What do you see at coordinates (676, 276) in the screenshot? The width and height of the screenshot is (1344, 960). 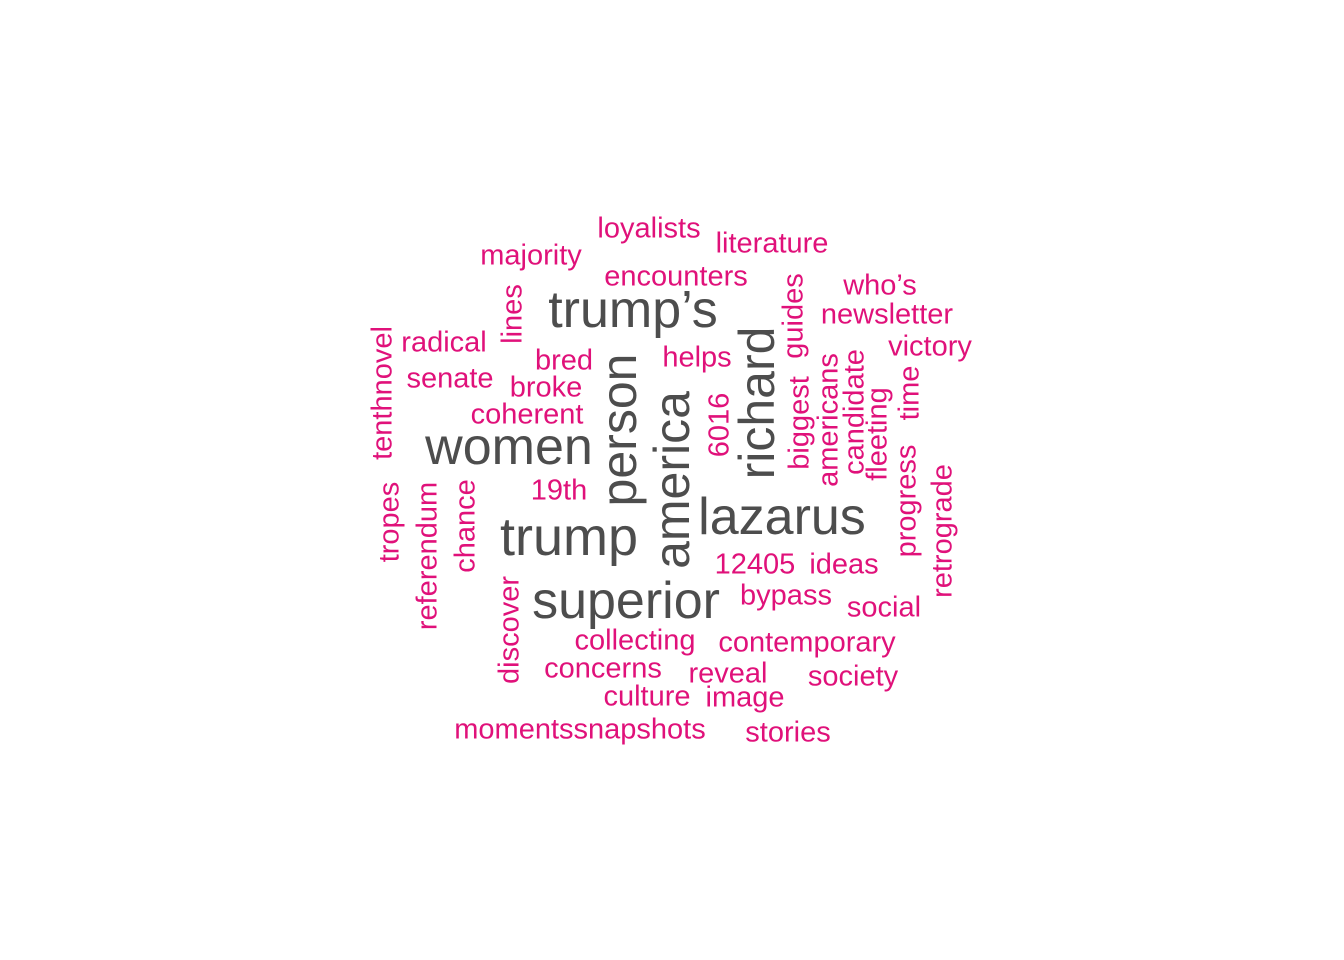 I see `word-encounters: encounters` at bounding box center [676, 276].